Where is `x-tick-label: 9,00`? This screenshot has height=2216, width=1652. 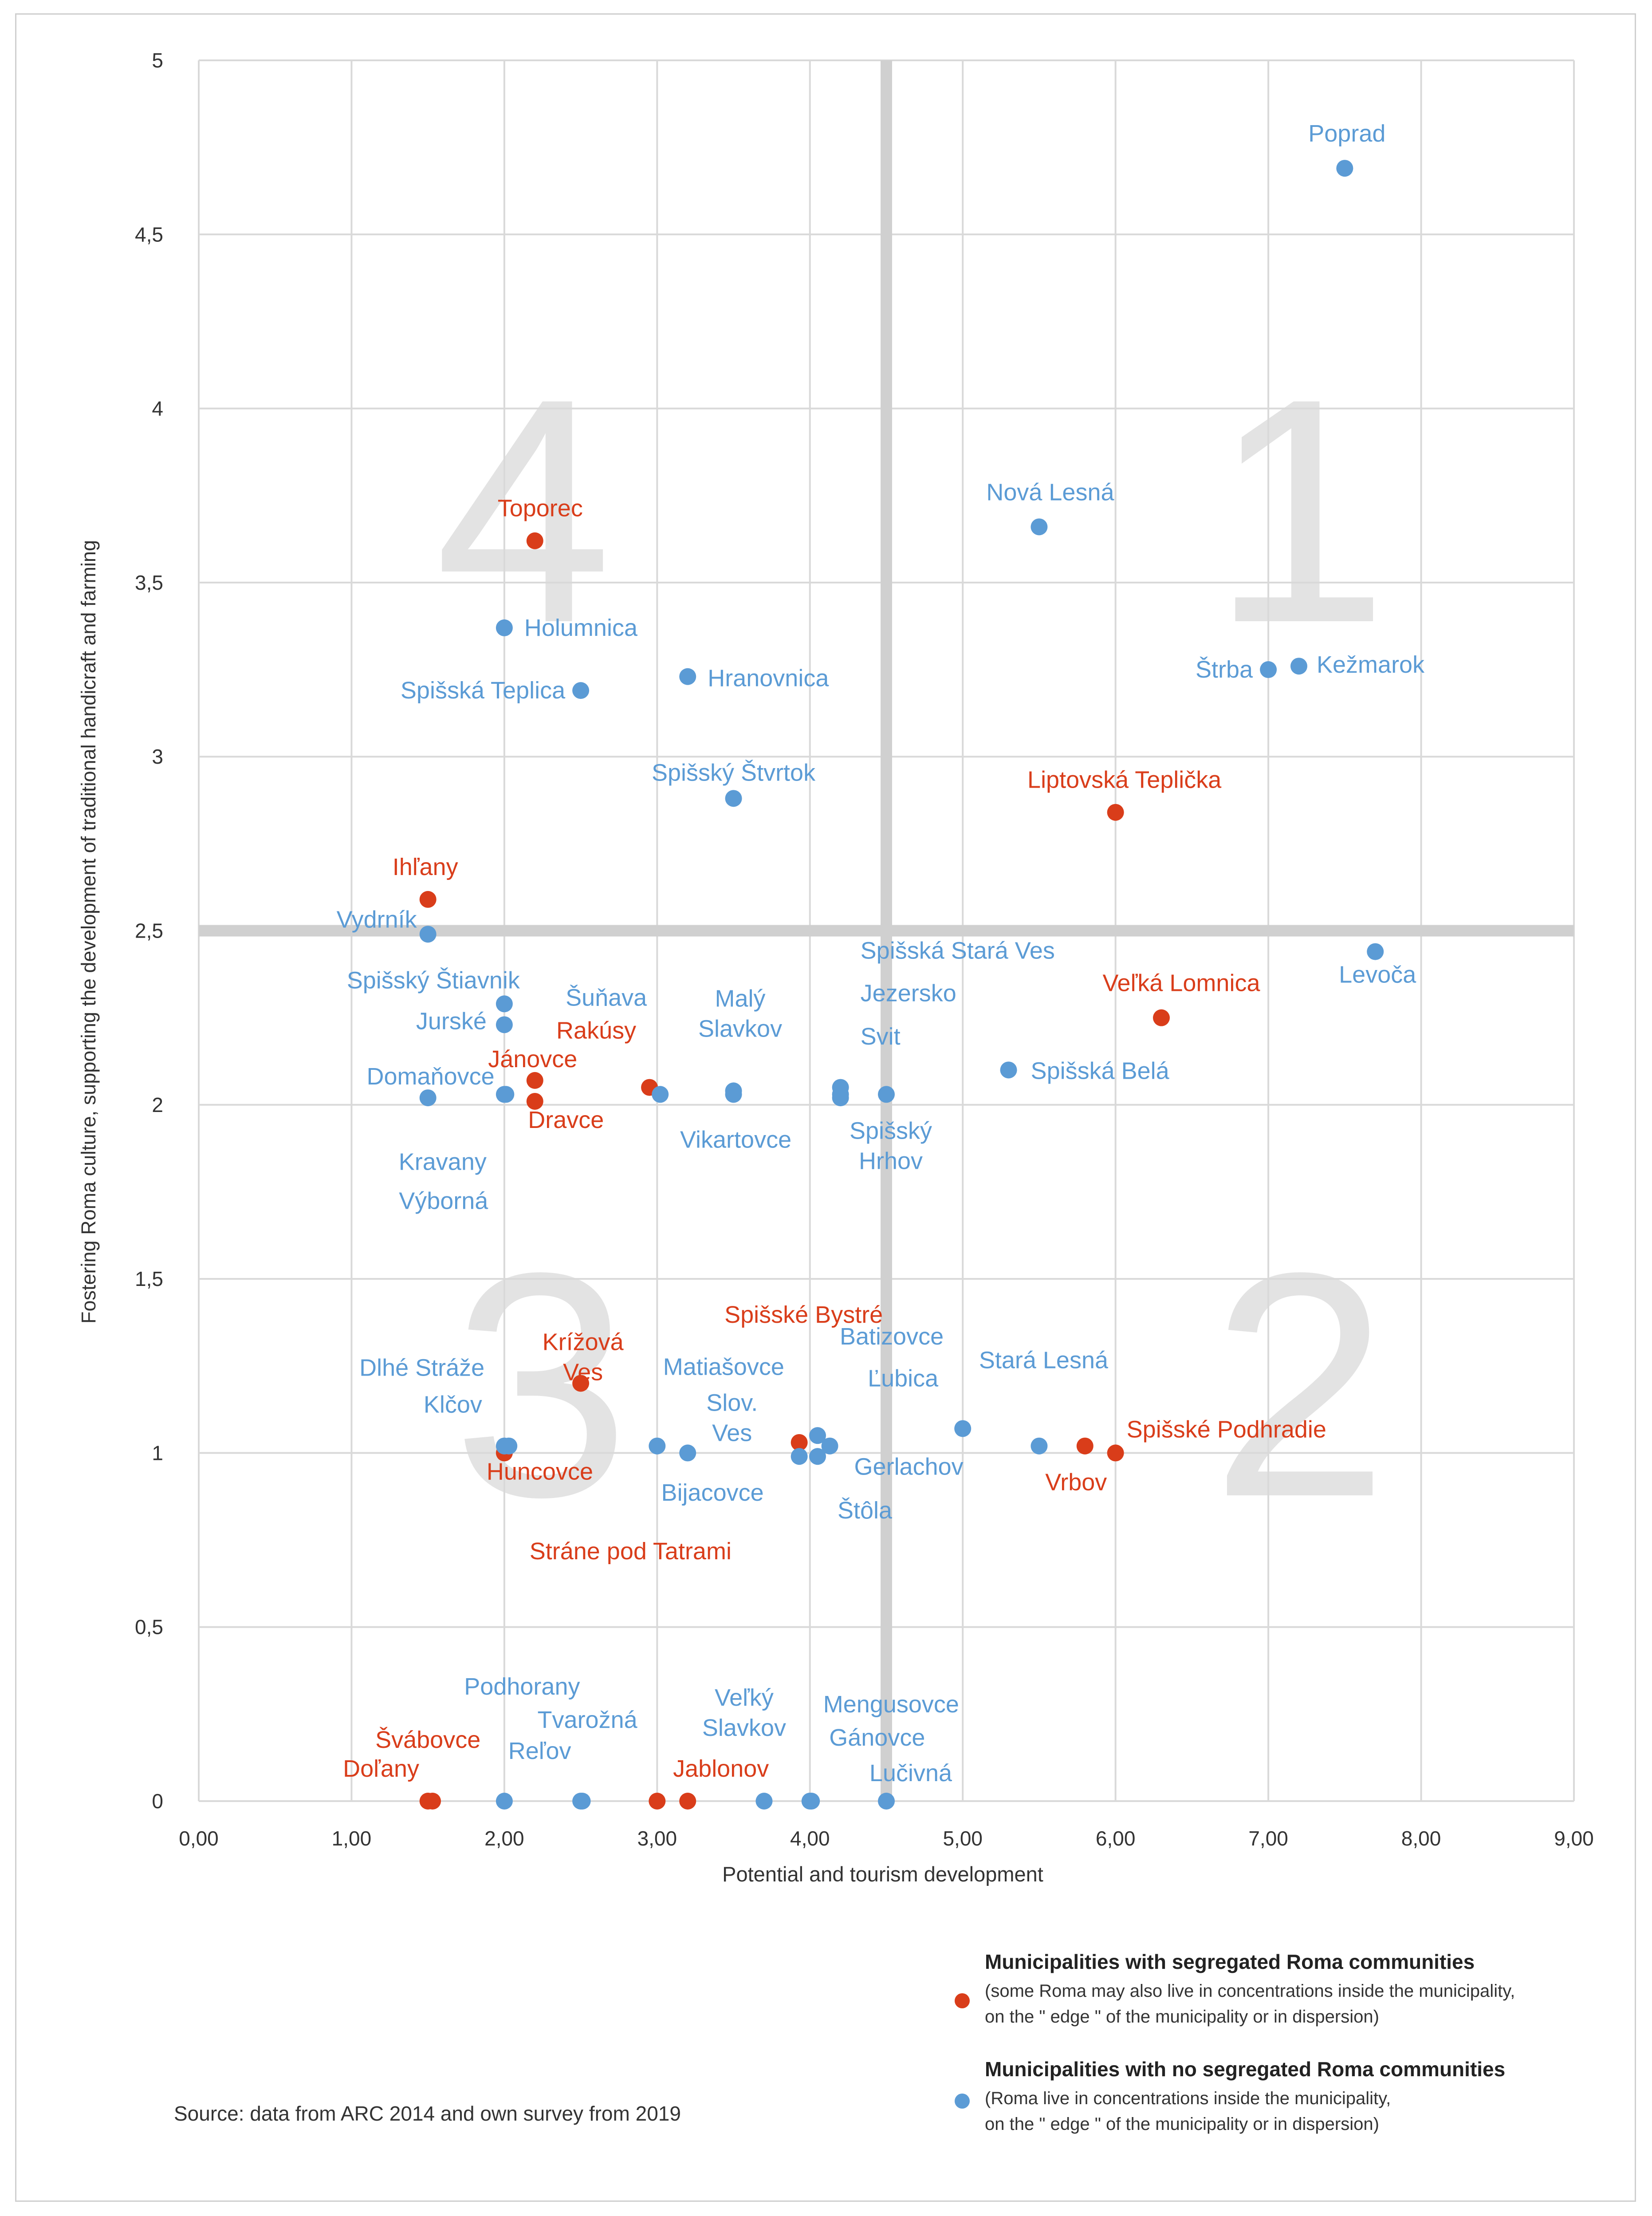
x-tick-label: 9,00 is located at coordinates (1574, 1838).